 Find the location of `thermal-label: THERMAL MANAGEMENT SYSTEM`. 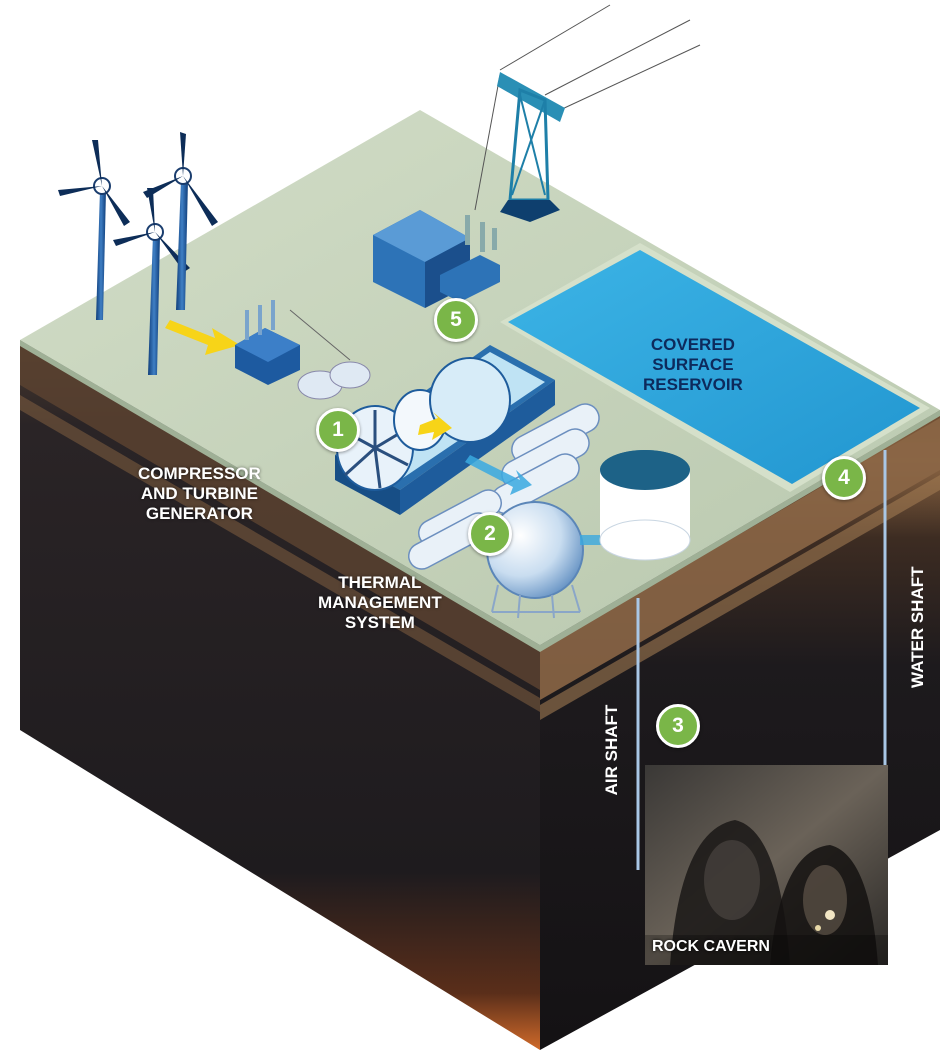

thermal-label: THERMAL MANAGEMENT SYSTEM is located at coordinates (380, 603).